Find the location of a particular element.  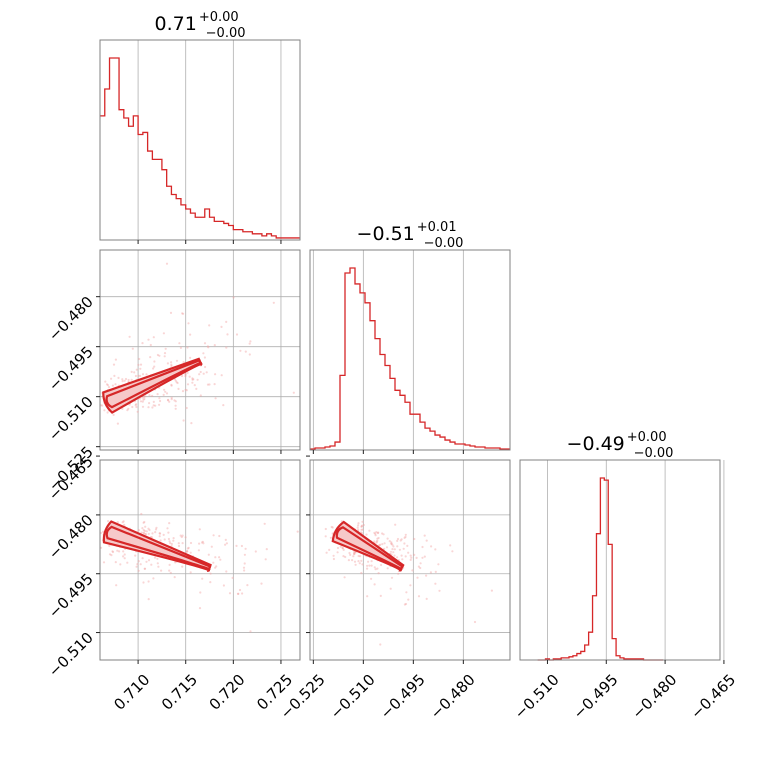

x-tick-label: 0.710 is located at coordinates (131, 692).